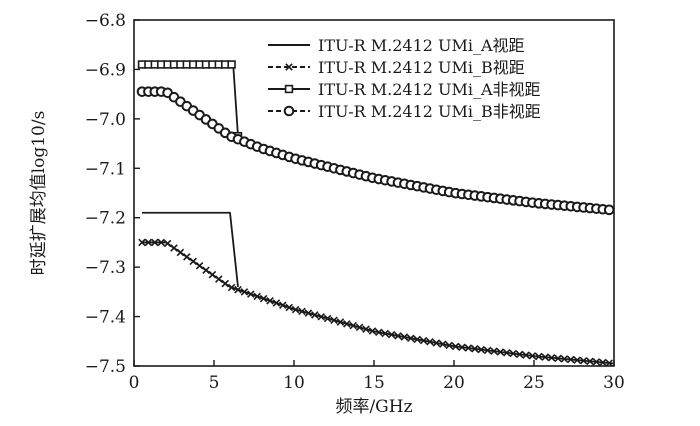 Image resolution: width=700 pixels, height=426 pixels. Describe the element at coordinates (231, 64) in the screenshot. I see `series-3-marker` at that location.